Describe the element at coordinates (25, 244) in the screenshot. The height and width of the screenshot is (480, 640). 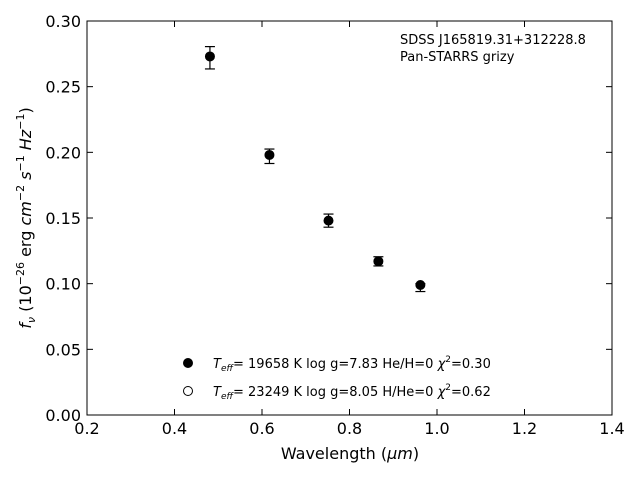
I see `y-label-erg: erg` at that location.